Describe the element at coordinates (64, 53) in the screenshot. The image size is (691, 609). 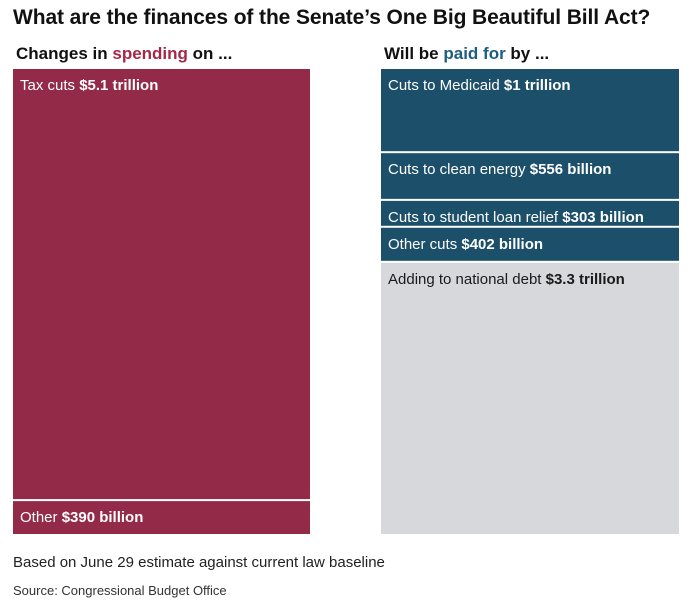
I see `spending-header-pre: Changes in` at that location.